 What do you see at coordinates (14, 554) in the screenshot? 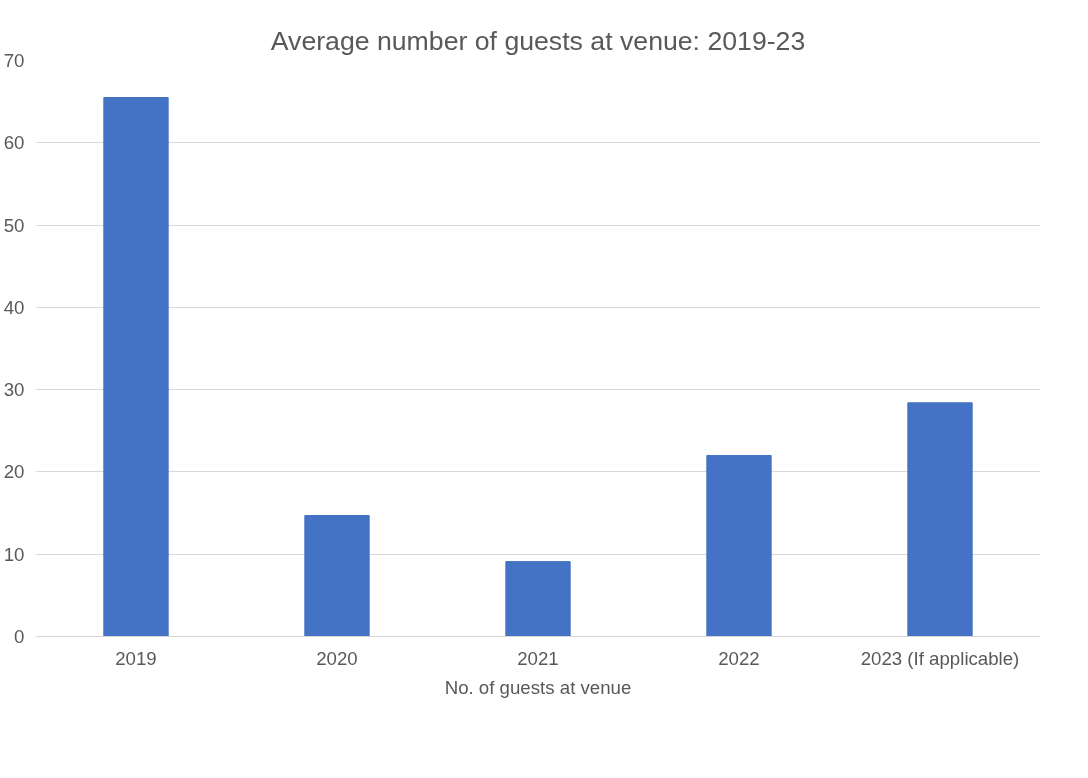
I see `y-tick-label: 10` at bounding box center [14, 554].